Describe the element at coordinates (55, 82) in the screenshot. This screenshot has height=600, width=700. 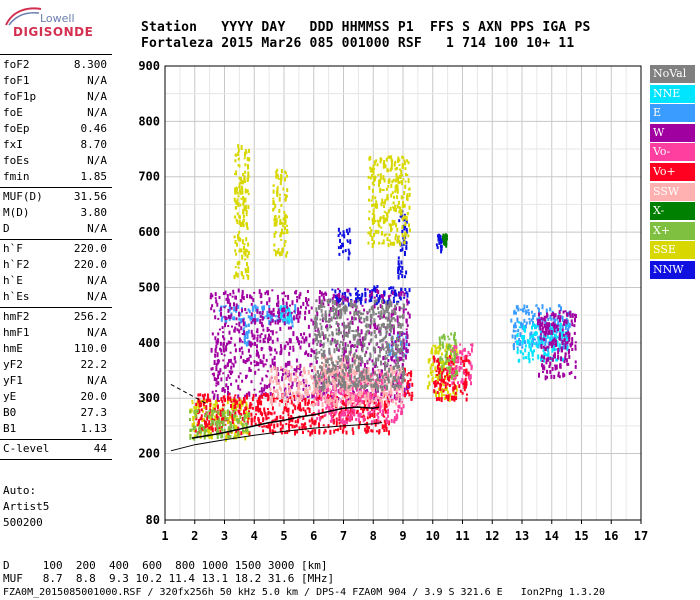
I see `param-row: foF1 N/A` at that location.